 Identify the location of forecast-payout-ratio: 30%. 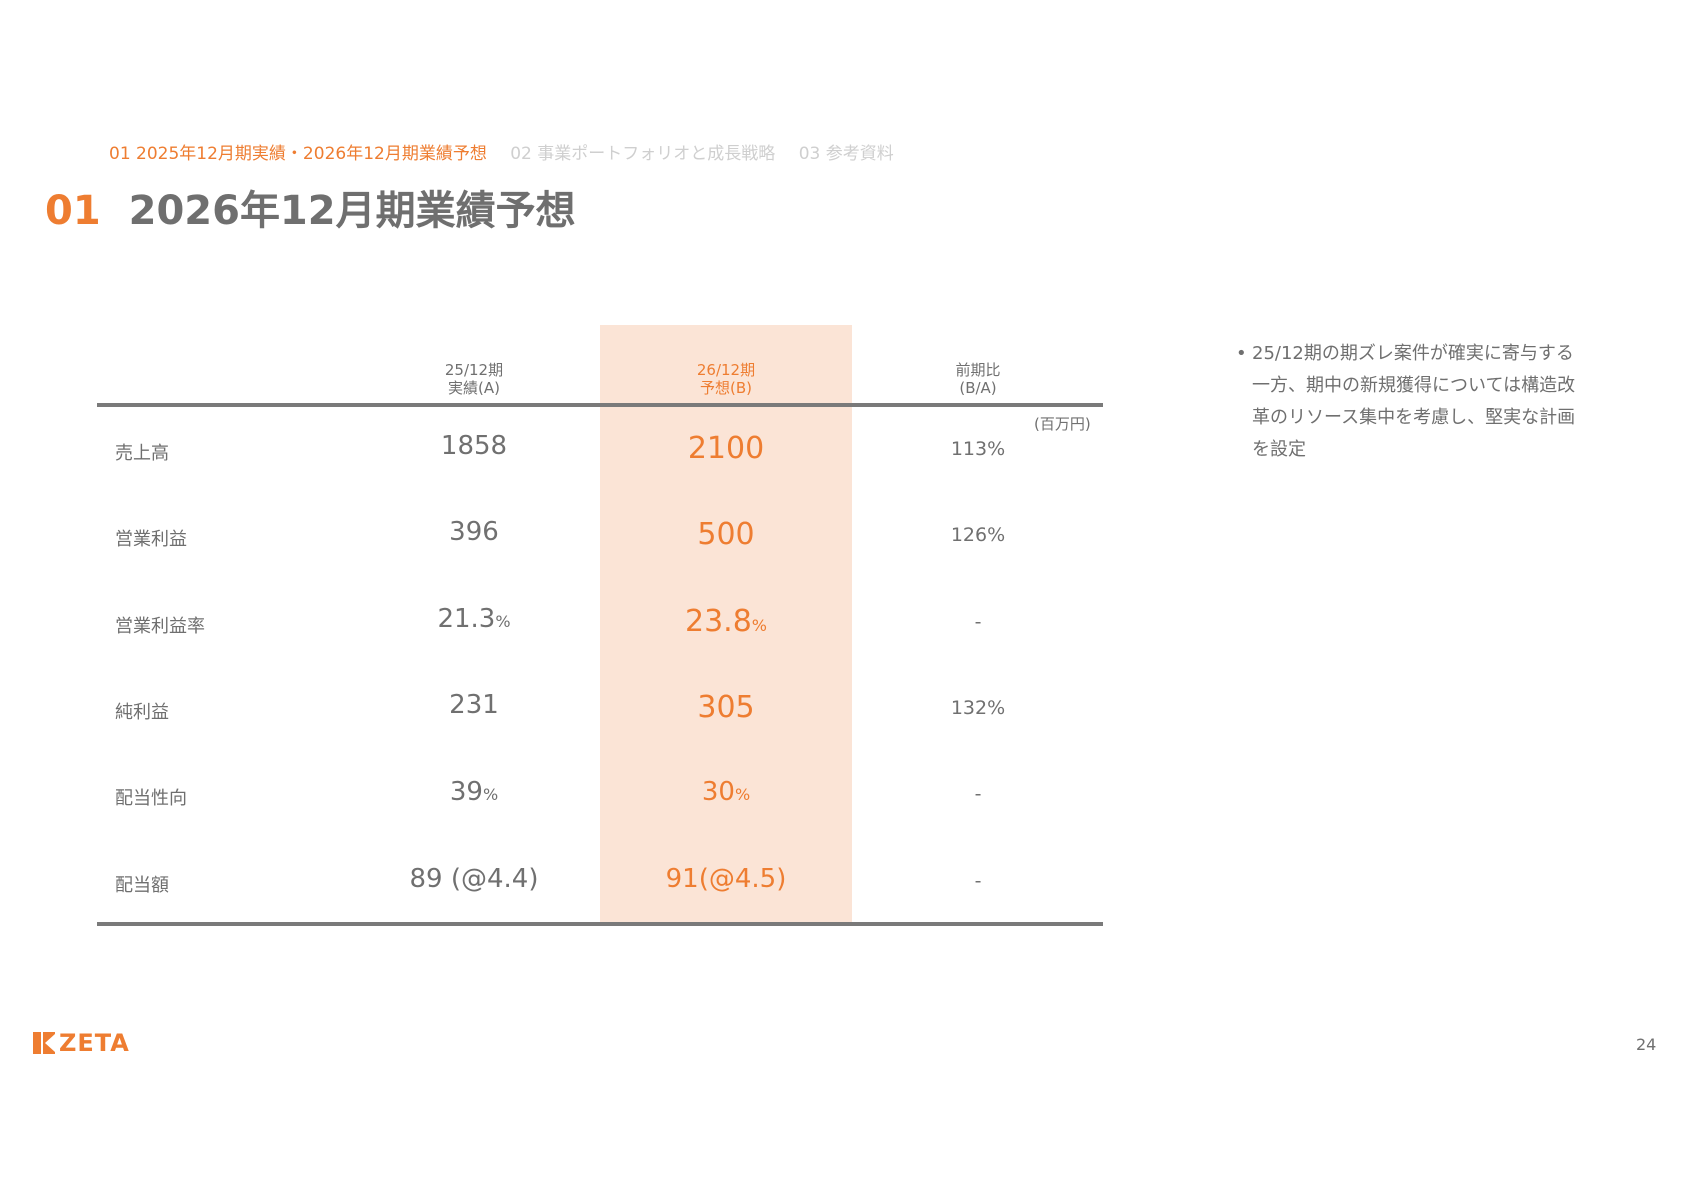
(726, 792).